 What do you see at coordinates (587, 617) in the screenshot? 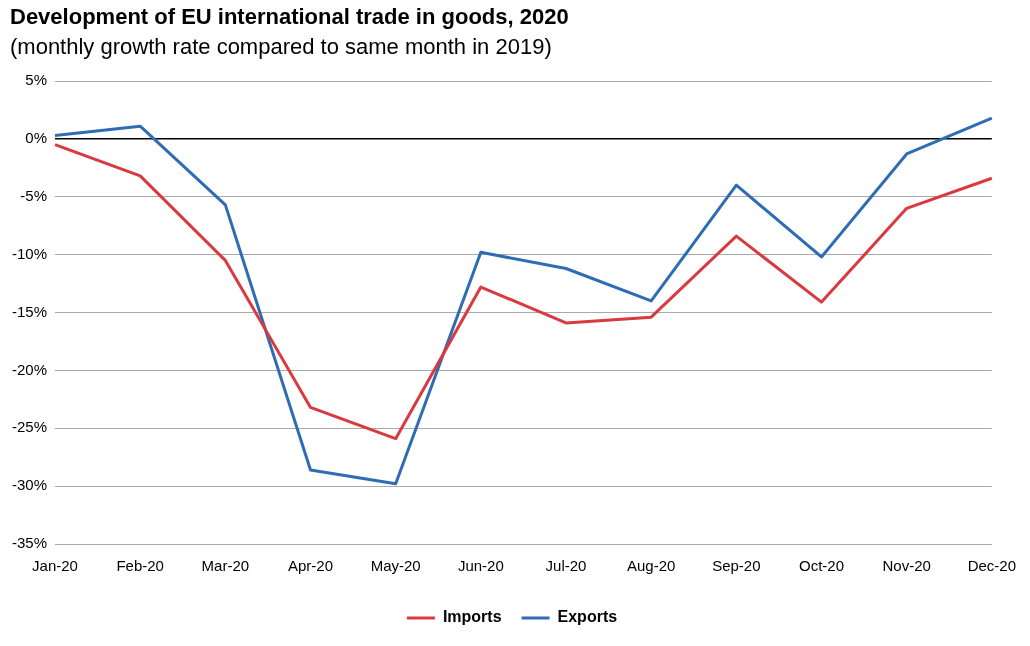
I see `legend-label: Exports` at bounding box center [587, 617].